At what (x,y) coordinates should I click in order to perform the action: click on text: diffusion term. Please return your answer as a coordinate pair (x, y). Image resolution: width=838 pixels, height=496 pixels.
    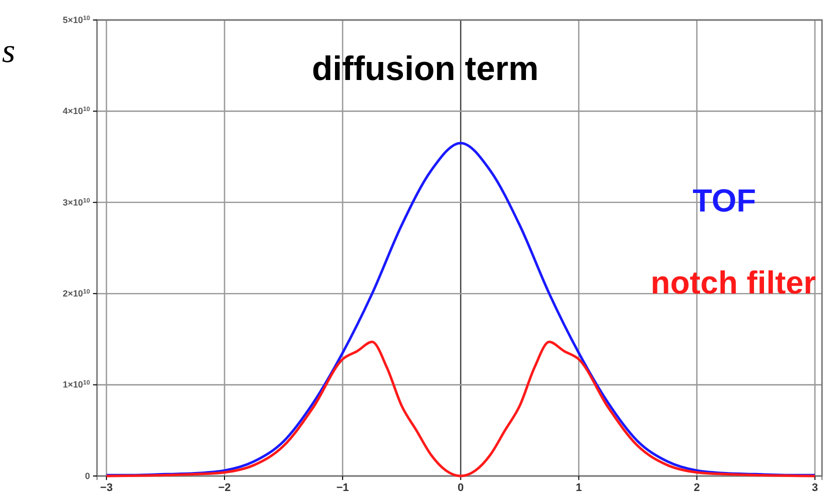
    Looking at the image, I should click on (425, 69).